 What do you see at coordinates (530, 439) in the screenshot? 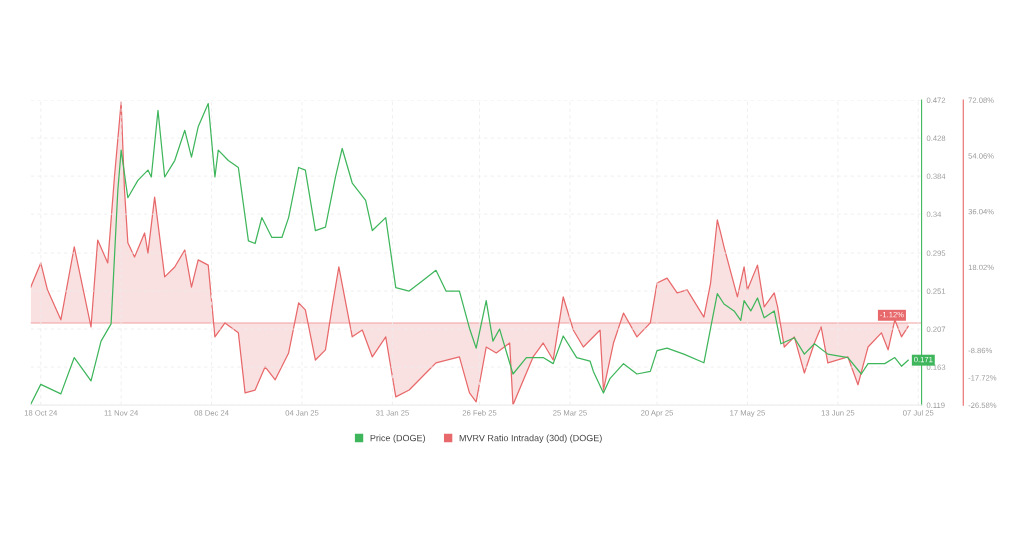
I see `legend-label: MVRV Ratio Intraday (30d) (DOGE)` at bounding box center [530, 439].